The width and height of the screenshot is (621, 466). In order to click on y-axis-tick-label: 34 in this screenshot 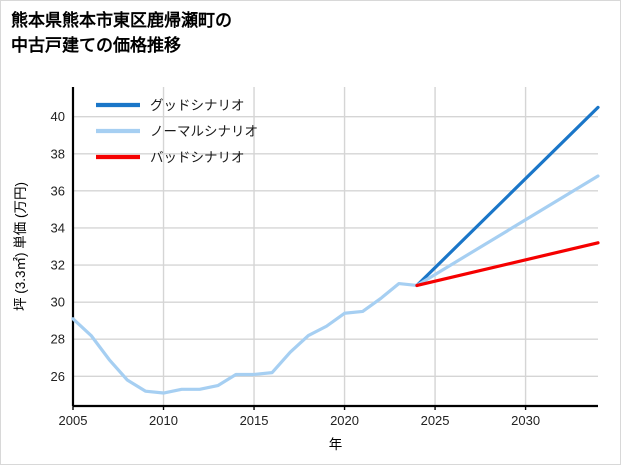, I will do `click(58, 227)`.